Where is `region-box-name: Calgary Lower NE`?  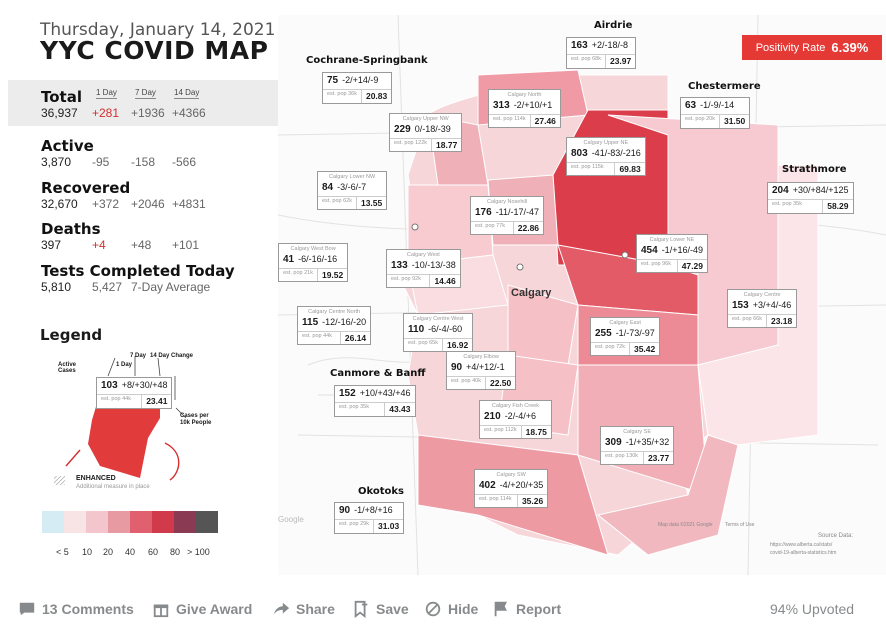
region-box-name: Calgary Lower NE is located at coordinates (672, 240).